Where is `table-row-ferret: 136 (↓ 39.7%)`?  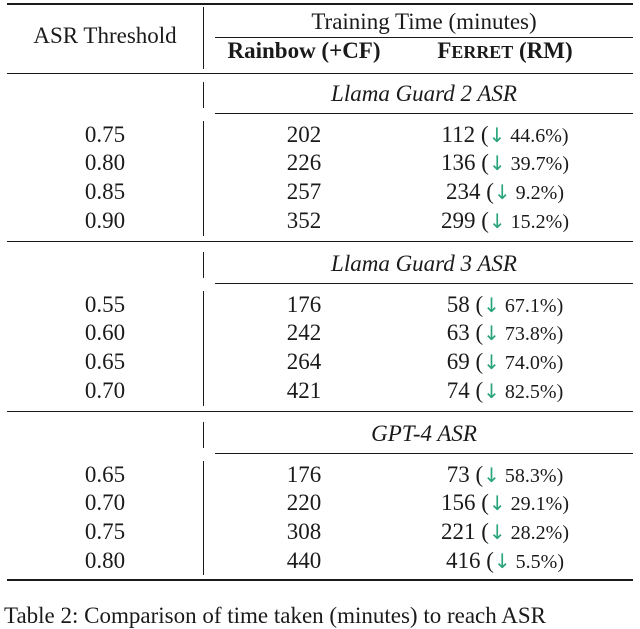 table-row-ferret: 136 (↓ 39.7%) is located at coordinates (505, 163).